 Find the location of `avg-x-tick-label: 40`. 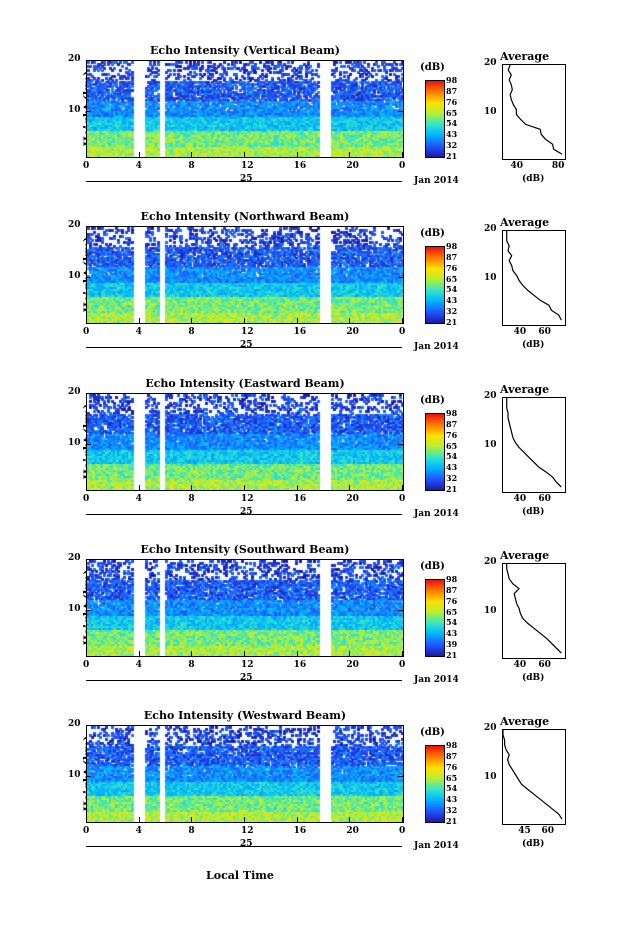

avg-x-tick-label: 40 is located at coordinates (517, 166).